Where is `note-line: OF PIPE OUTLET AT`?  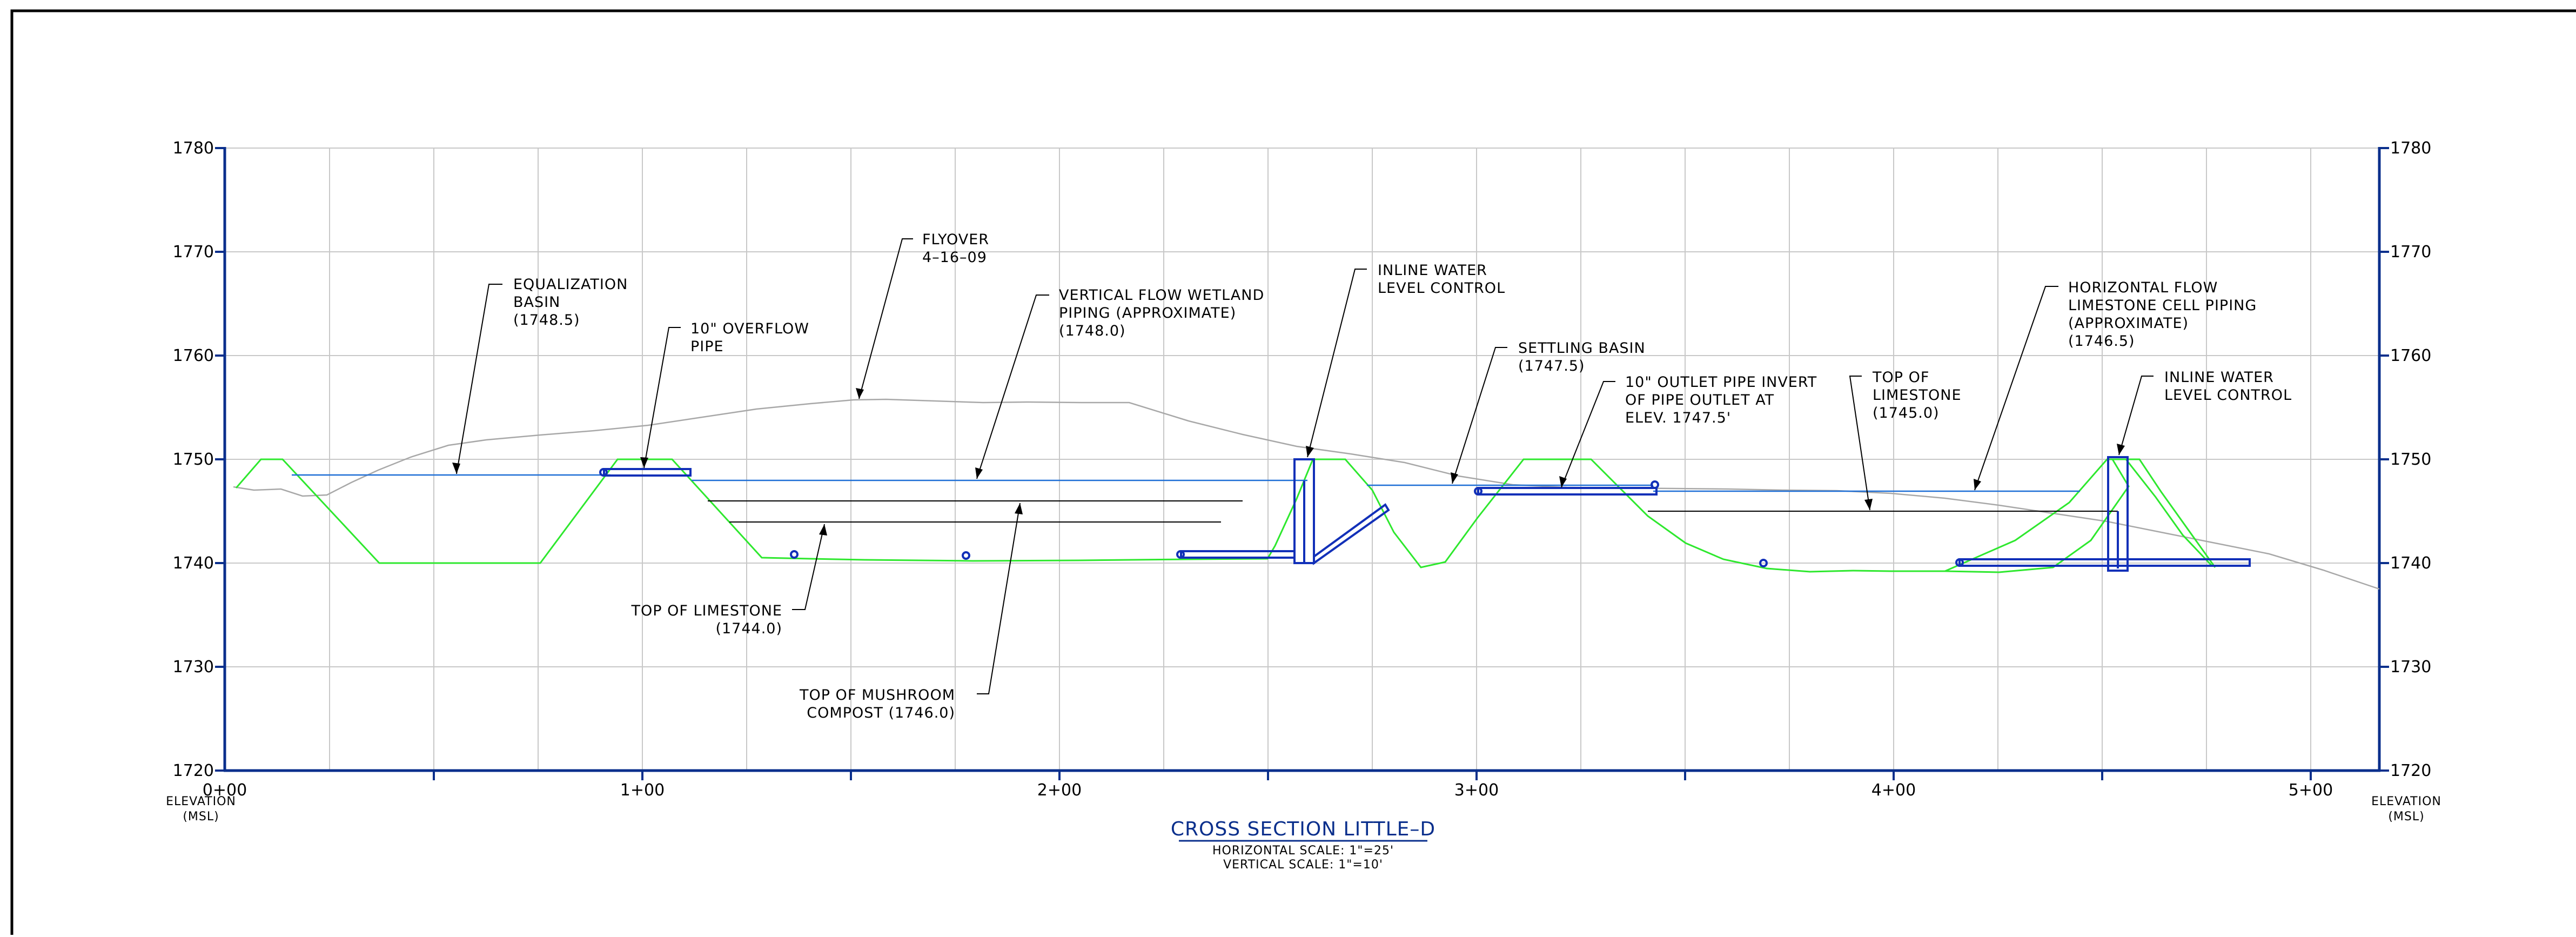 note-line: OF PIPE OUTLET AT is located at coordinates (1699, 401).